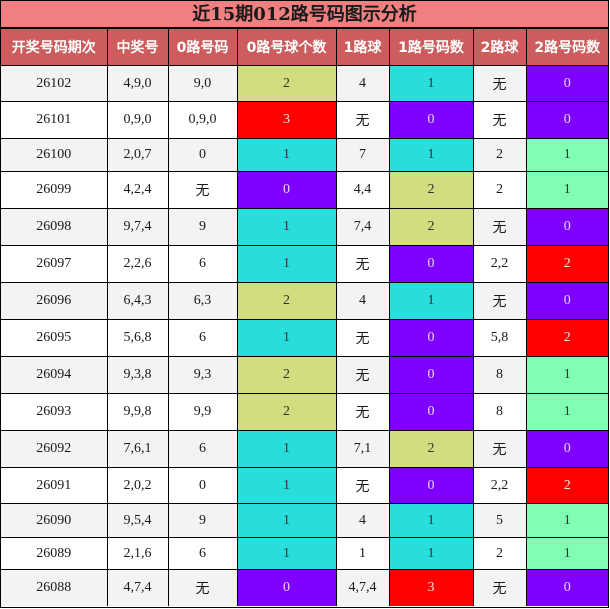  I want to click on route1-balls-cell: 4,7,4, so click(362, 587).